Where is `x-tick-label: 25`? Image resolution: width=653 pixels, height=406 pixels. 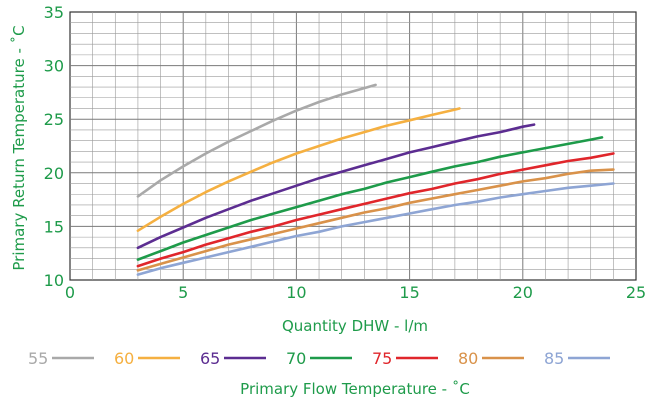 x-tick-label: 25 is located at coordinates (636, 292).